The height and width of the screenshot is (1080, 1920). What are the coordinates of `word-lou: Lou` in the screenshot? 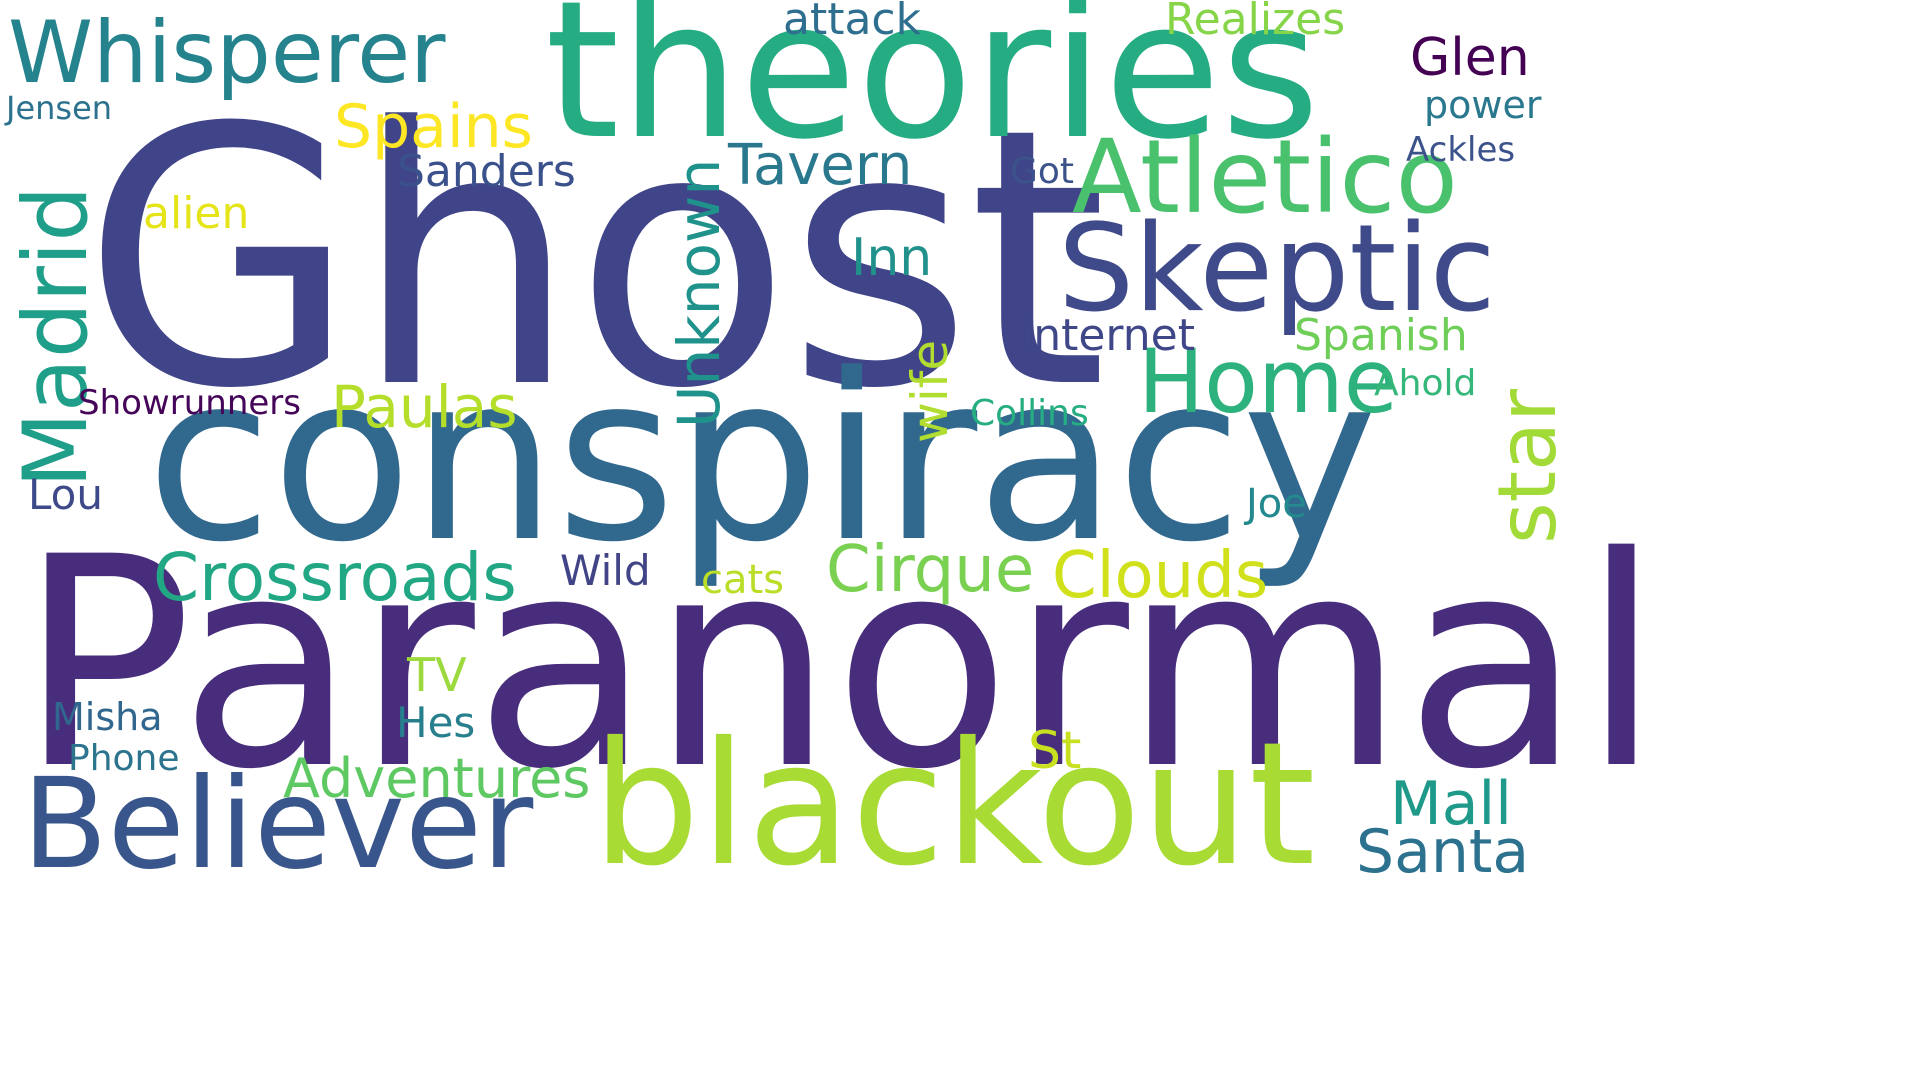 It's located at (65, 494).